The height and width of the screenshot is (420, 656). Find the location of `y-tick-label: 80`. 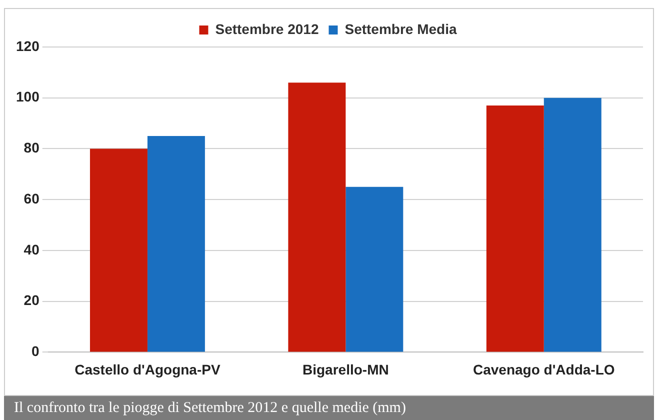

y-tick-label: 80 is located at coordinates (32, 148).